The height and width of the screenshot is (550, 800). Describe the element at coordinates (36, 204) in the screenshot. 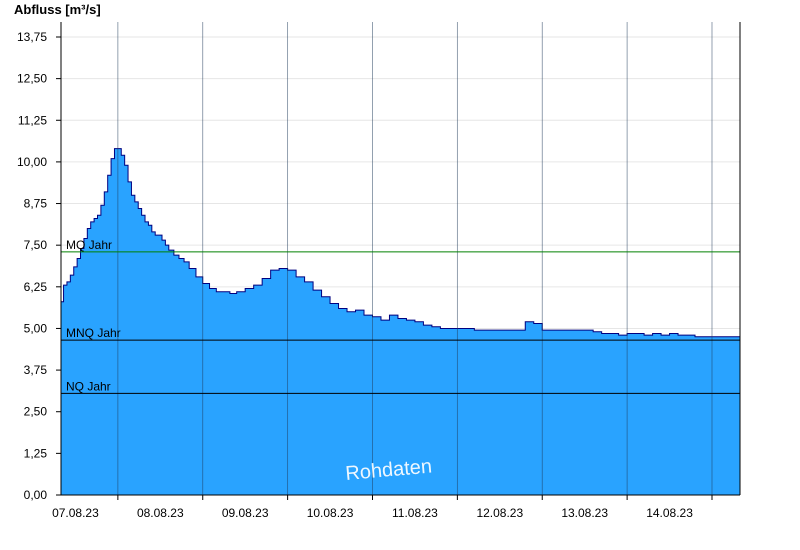

I see `y-tick-label-7: 8,75` at that location.